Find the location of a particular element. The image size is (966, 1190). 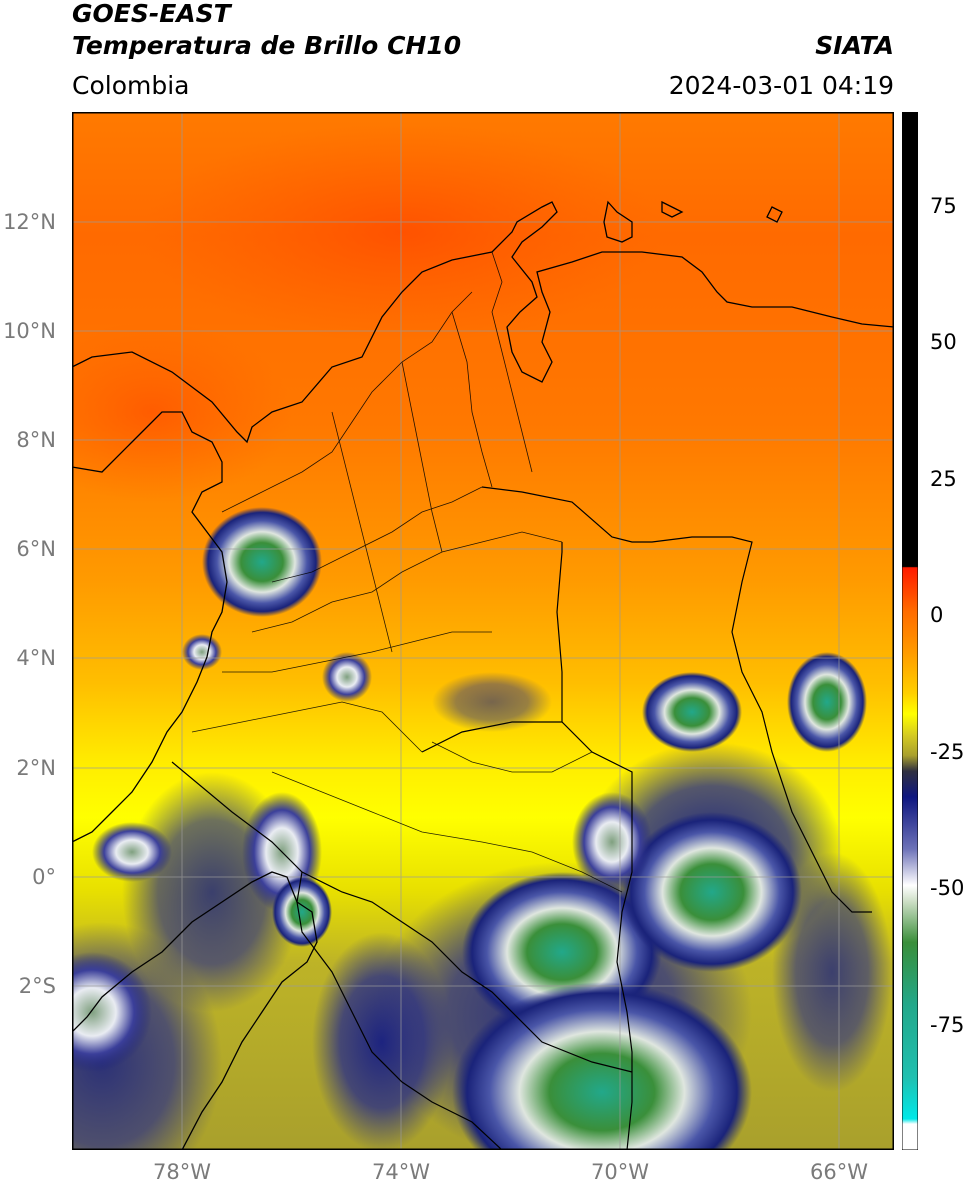

colorbar-tick-75: 75 is located at coordinates (943, 206).